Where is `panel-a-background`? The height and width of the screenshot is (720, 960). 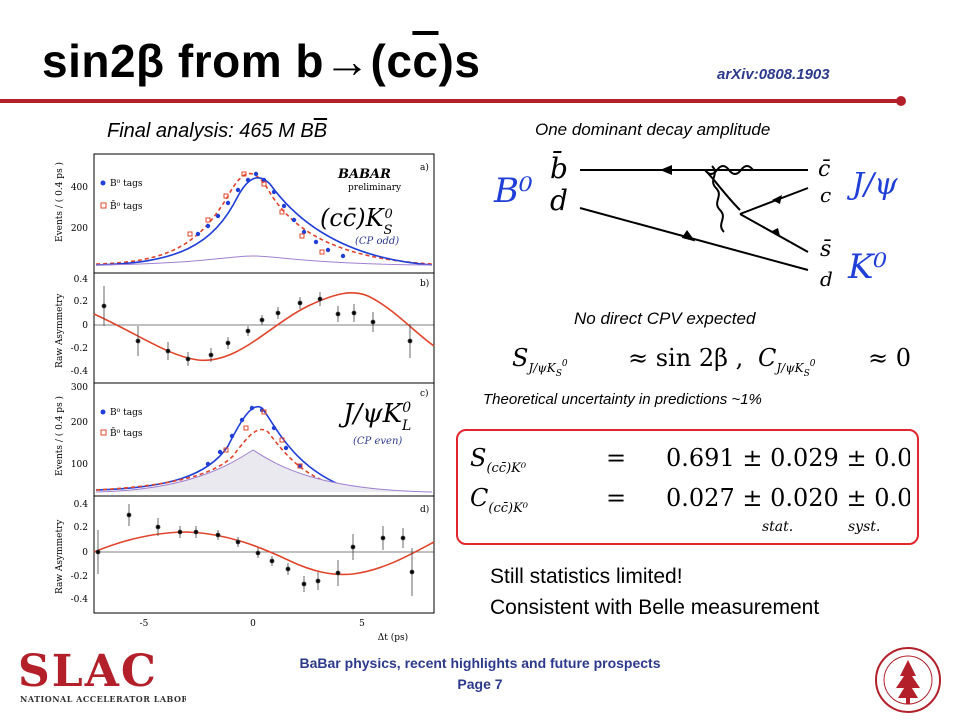 panel-a-background is located at coordinates (264, 260).